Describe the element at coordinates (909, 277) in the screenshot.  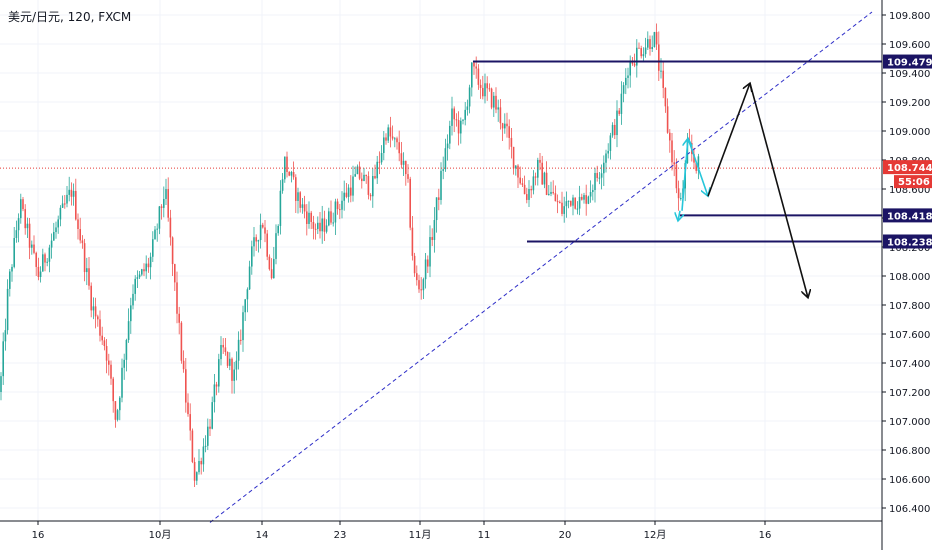
I see `y-tick-label: 108.000` at that location.